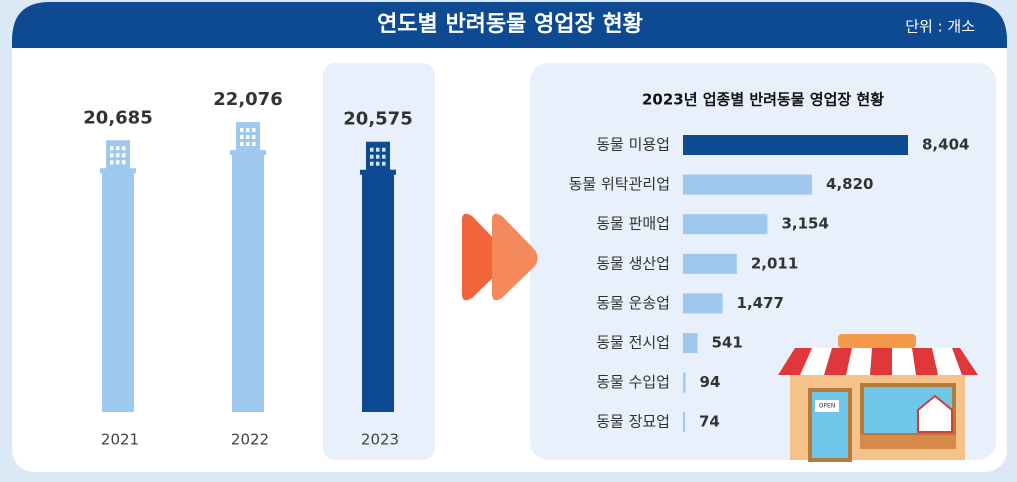 The height and width of the screenshot is (482, 1017). What do you see at coordinates (774, 263) in the screenshot?
I see `value-label: 2,011` at bounding box center [774, 263].